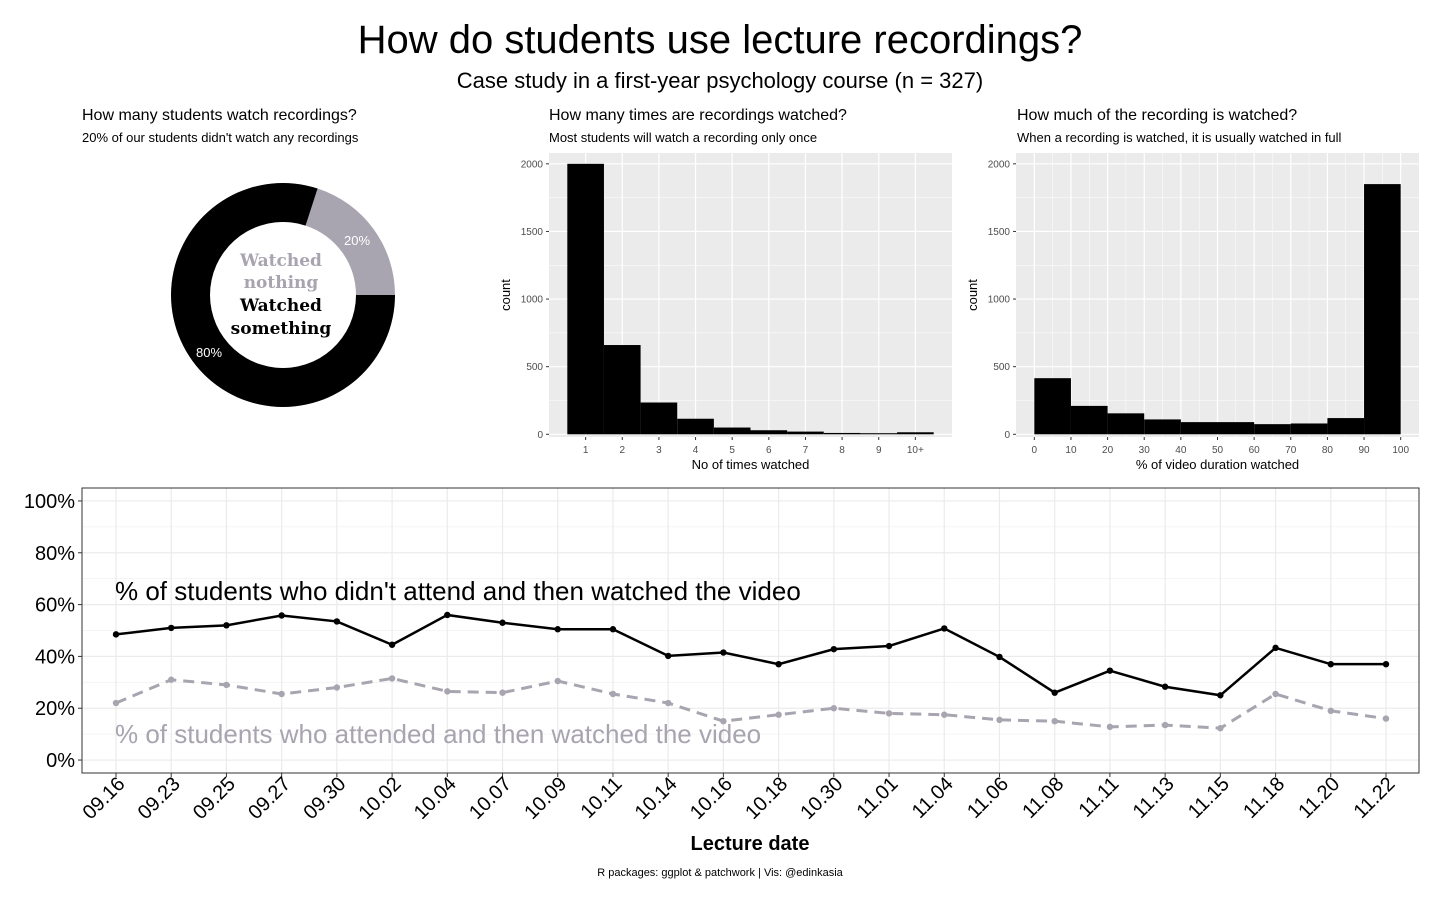 The width and height of the screenshot is (1440, 900). I want to click on x-tick-label: 5, so click(732, 450).